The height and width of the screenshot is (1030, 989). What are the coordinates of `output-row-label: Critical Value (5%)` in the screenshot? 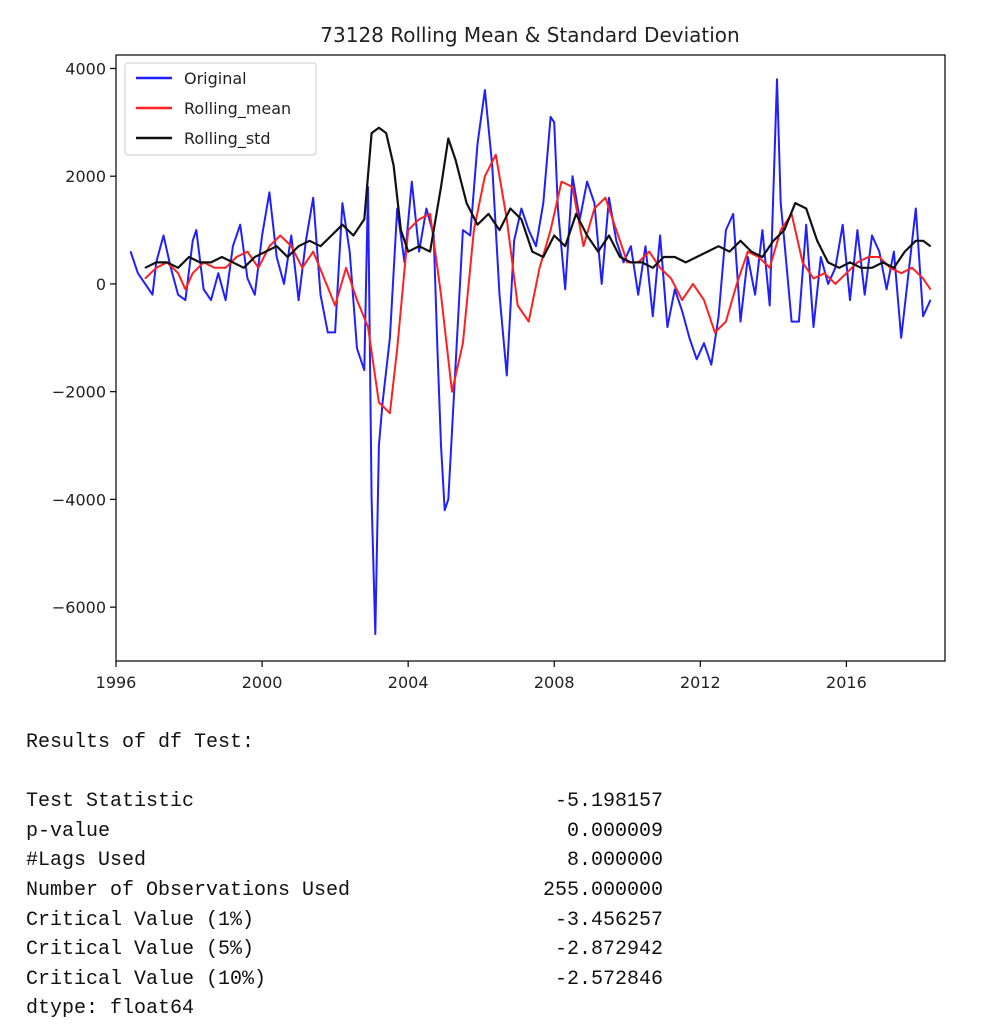 It's located at (140, 950).